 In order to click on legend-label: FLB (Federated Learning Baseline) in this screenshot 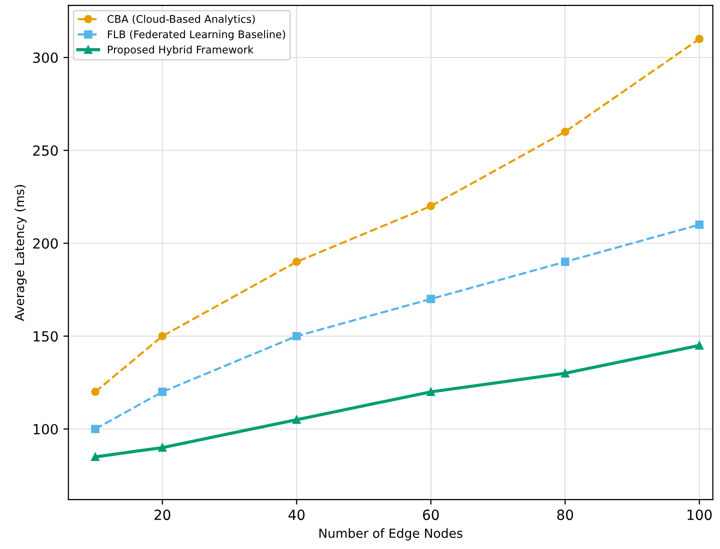, I will do `click(197, 35)`.